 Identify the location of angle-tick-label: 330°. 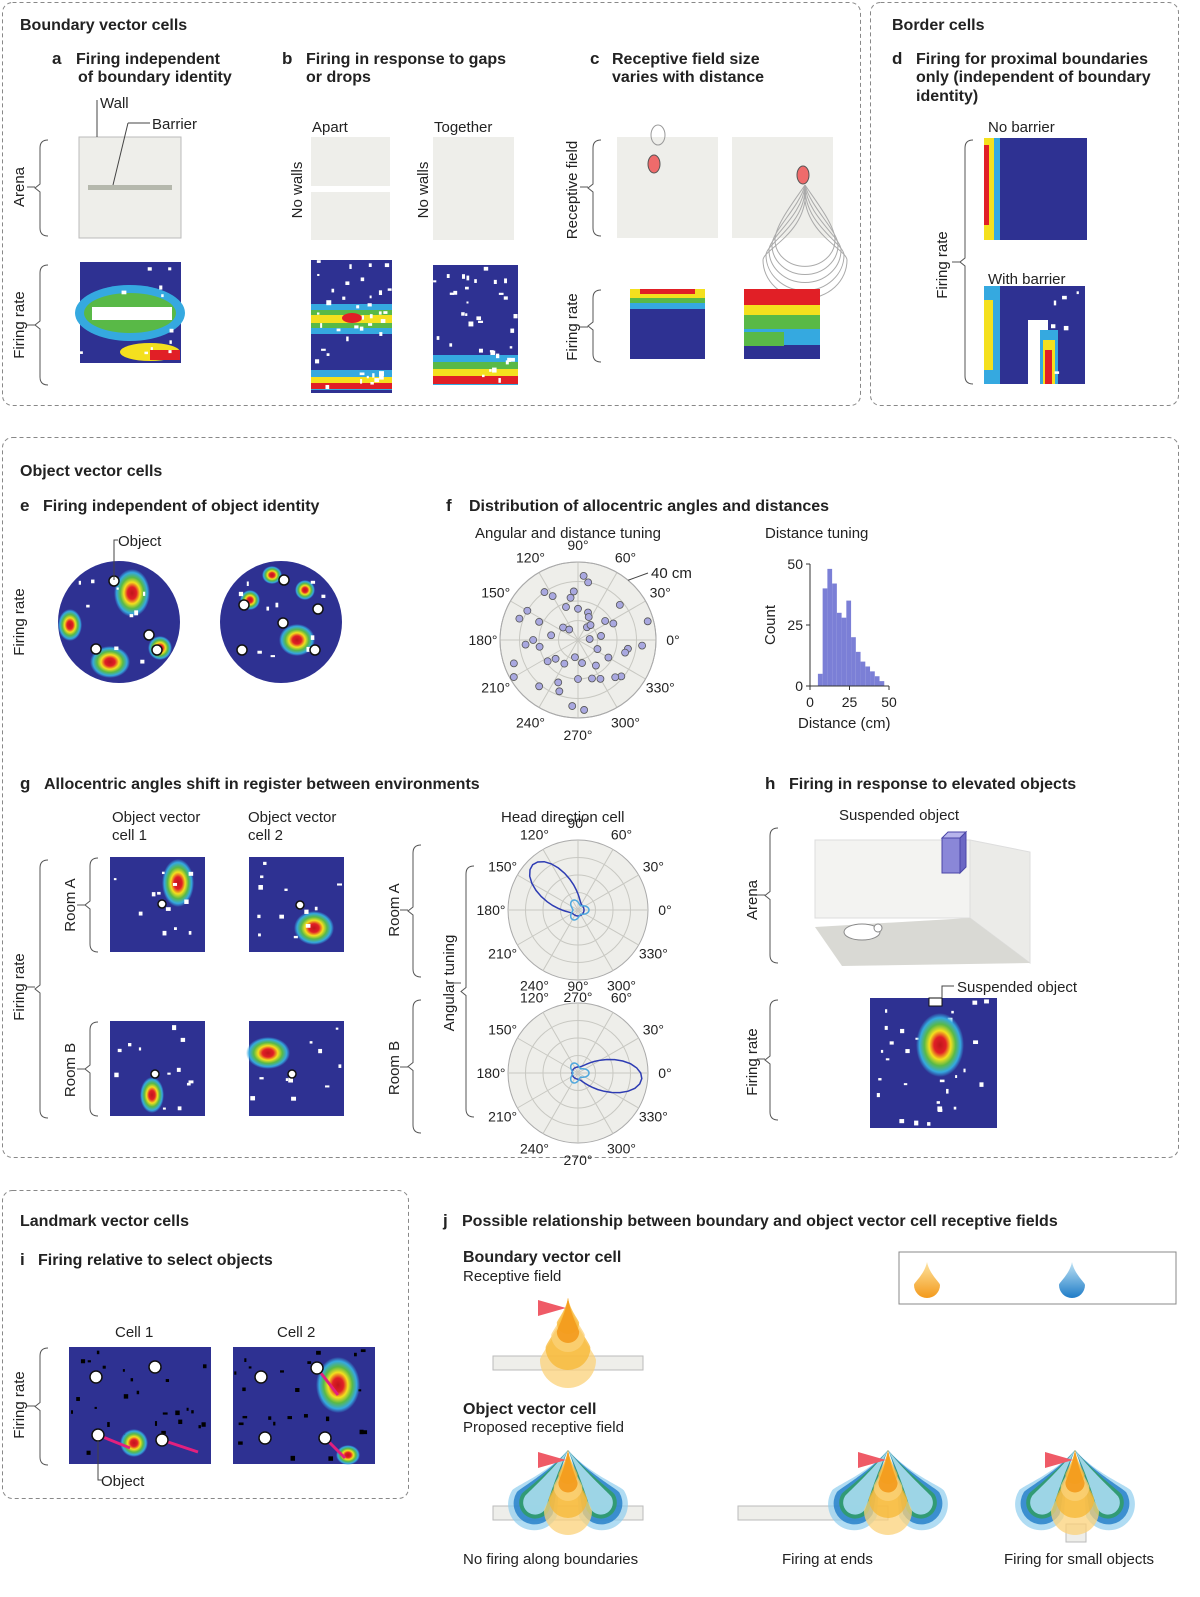
(653, 1117).